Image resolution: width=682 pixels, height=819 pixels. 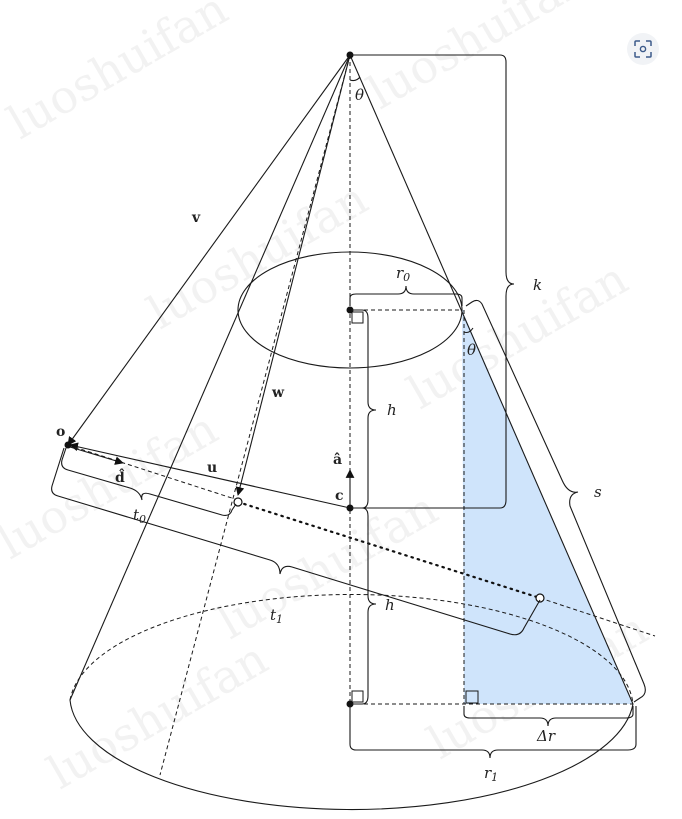 I want to click on brace-k, so click(x=432, y=281).